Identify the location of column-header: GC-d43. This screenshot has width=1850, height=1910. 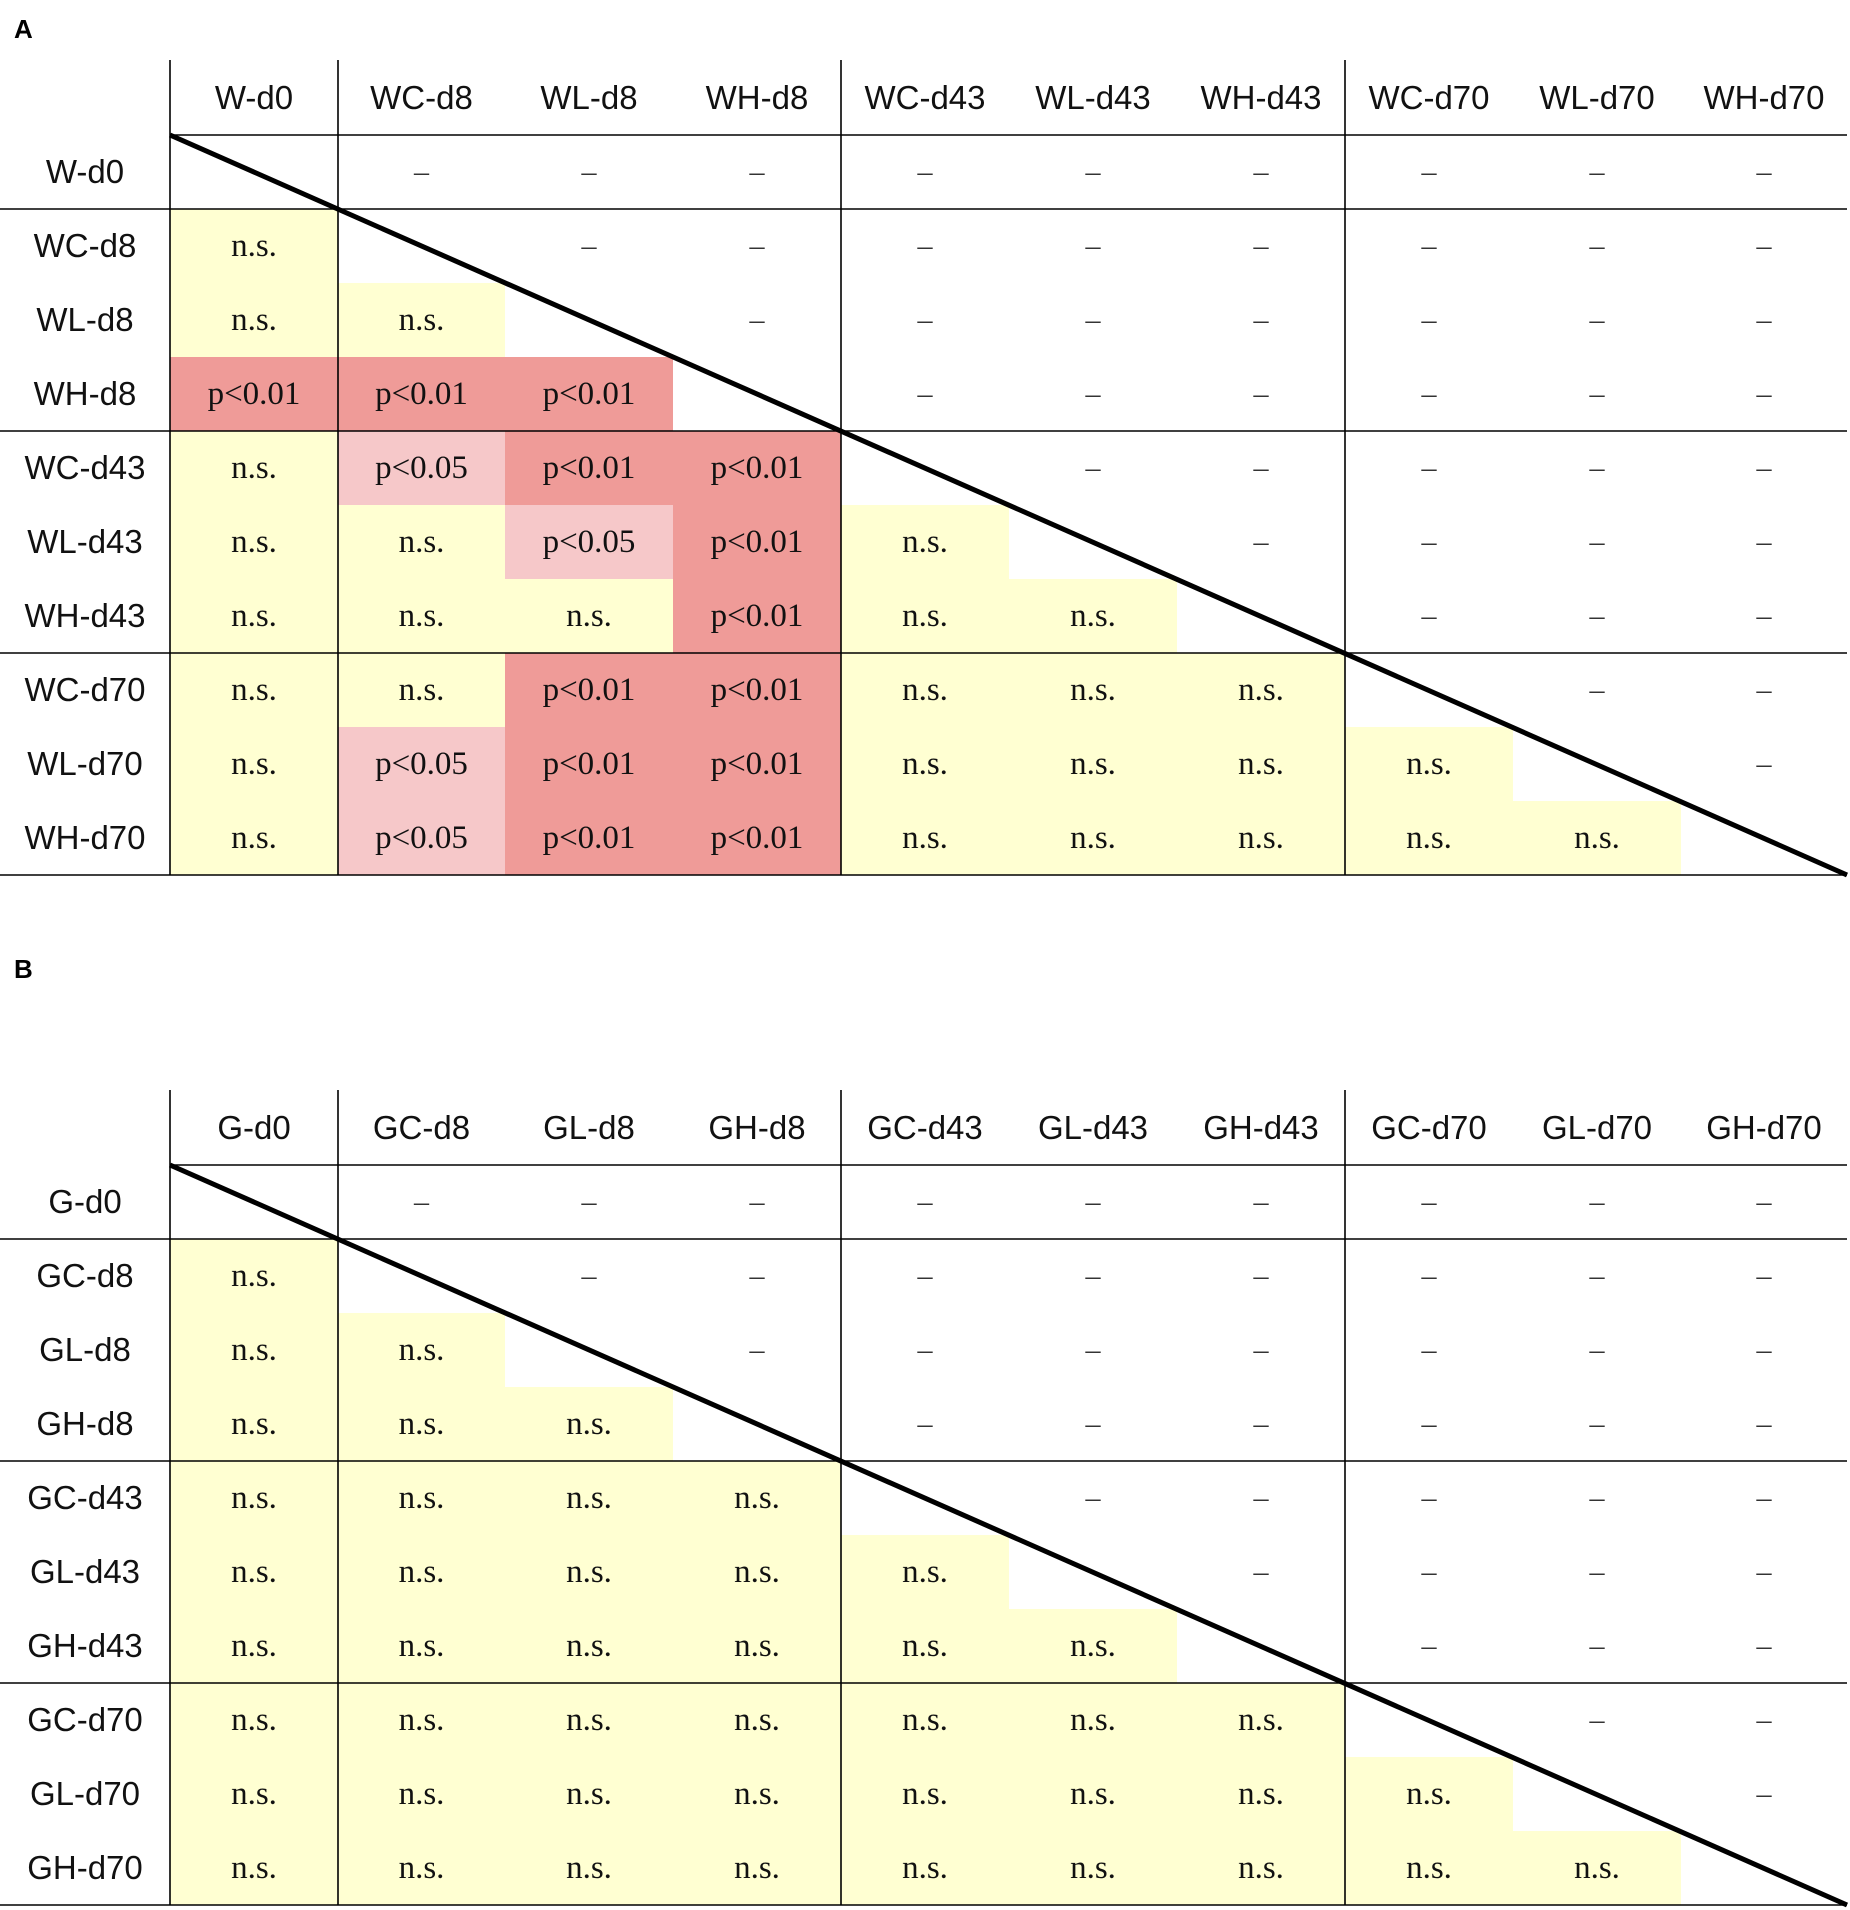
(925, 1127).